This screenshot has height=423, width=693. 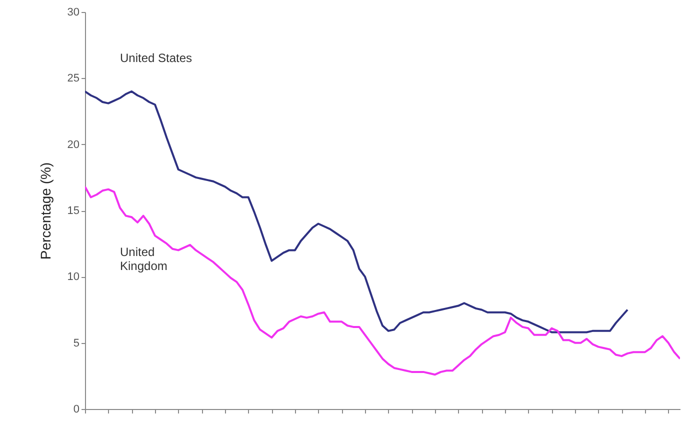 What do you see at coordinates (45, 211) in the screenshot?
I see `y-axis-title: Percentage (%)` at bounding box center [45, 211].